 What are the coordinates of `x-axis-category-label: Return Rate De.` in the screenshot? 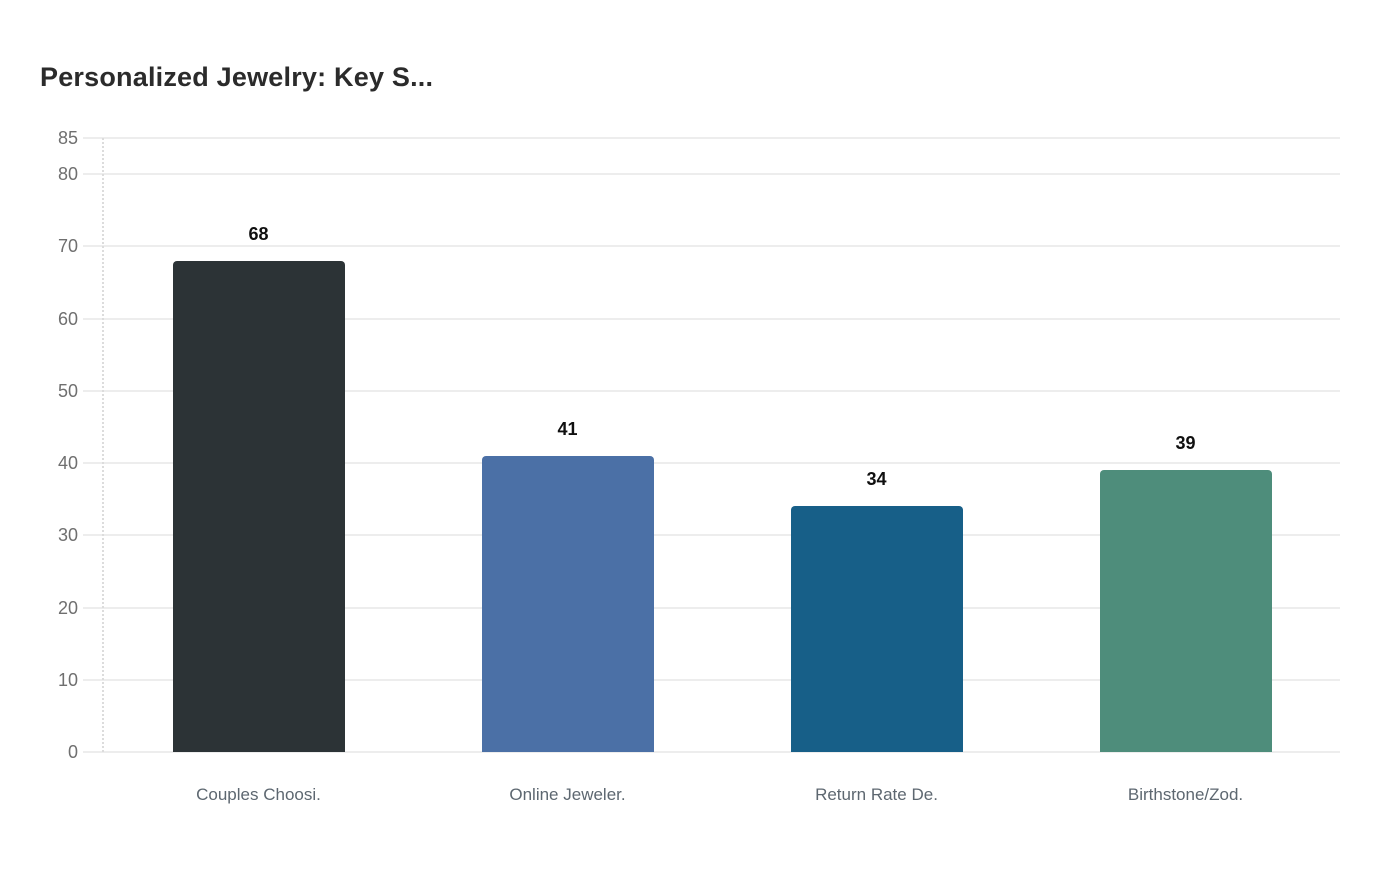 It's located at (876, 794).